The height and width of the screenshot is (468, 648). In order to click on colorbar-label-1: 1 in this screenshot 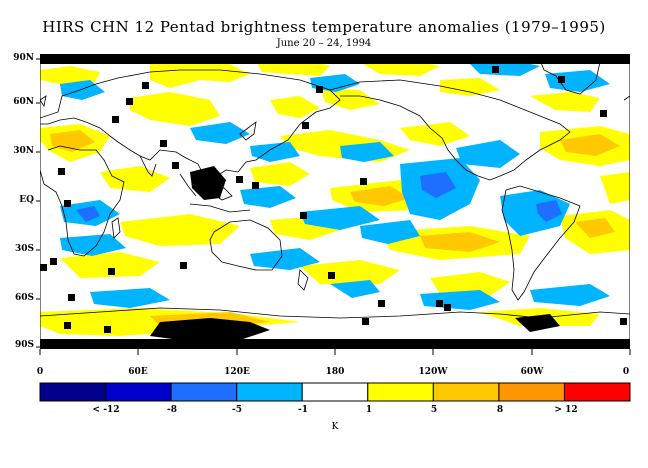, I will do `click(369, 410)`.